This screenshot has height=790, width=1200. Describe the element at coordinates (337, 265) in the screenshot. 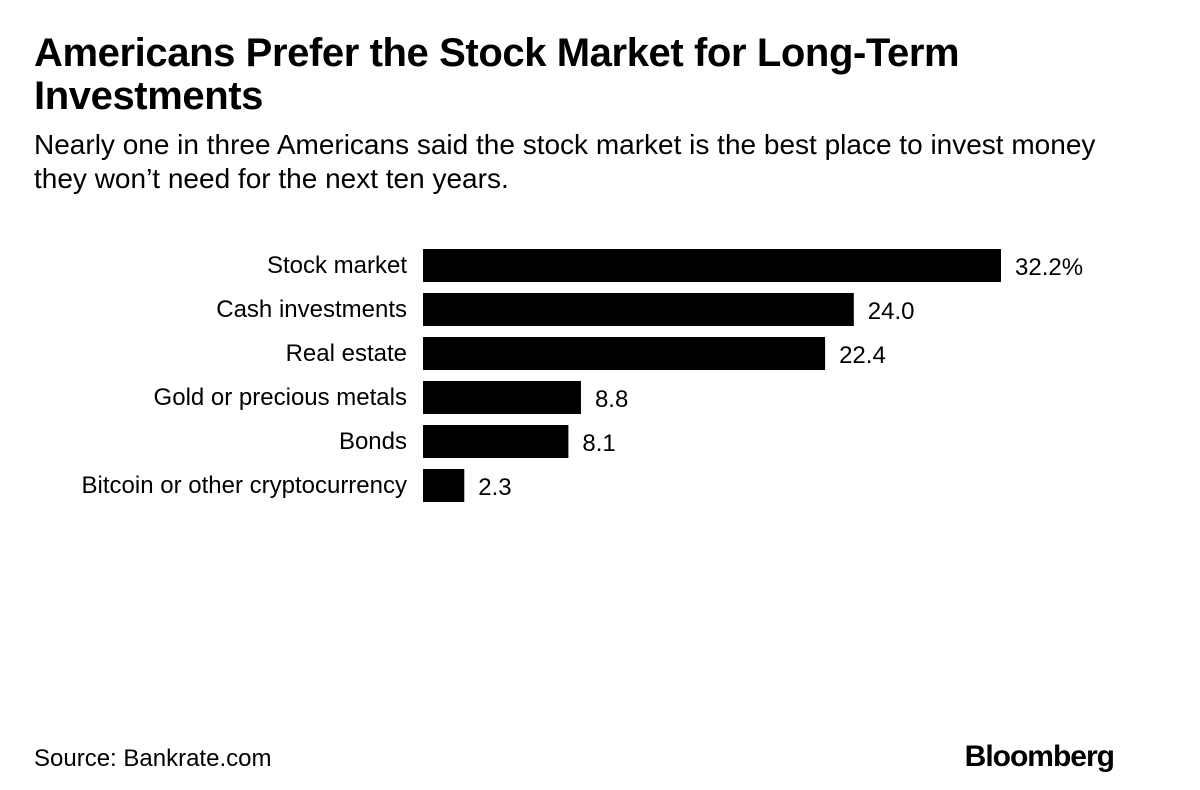

I see `category-label: Stock market` at that location.